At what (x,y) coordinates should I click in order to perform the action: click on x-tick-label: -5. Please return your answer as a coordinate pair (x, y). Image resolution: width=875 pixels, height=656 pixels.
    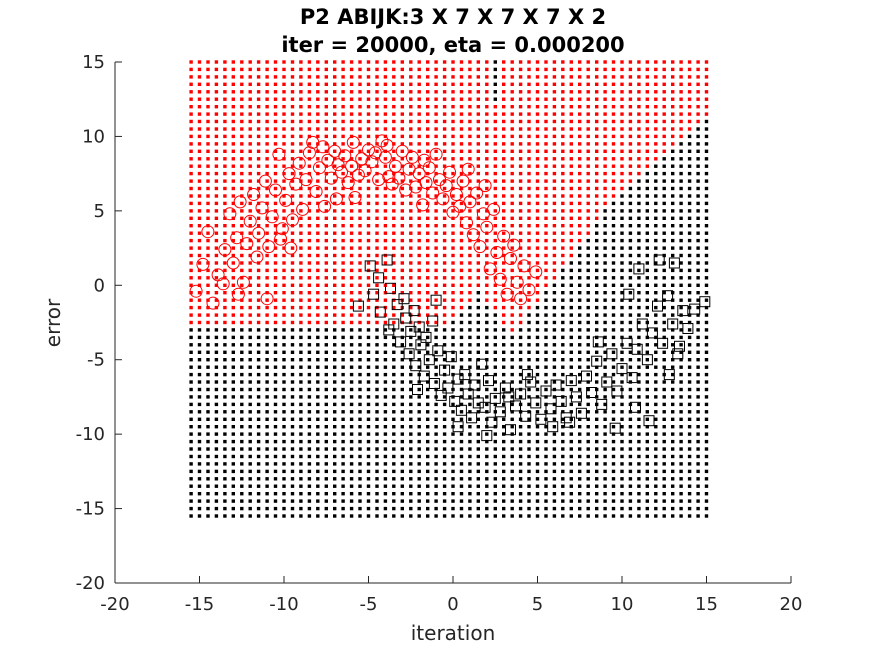
    Looking at the image, I should click on (369, 604).